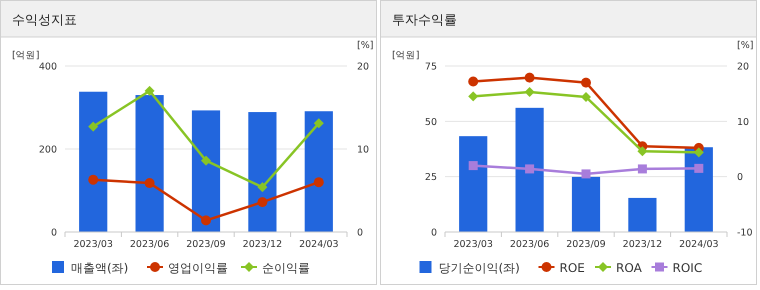 The height and width of the screenshot is (290, 760). What do you see at coordinates (47, 67) in the screenshot?
I see `y-tick-label: 400` at bounding box center [47, 67].